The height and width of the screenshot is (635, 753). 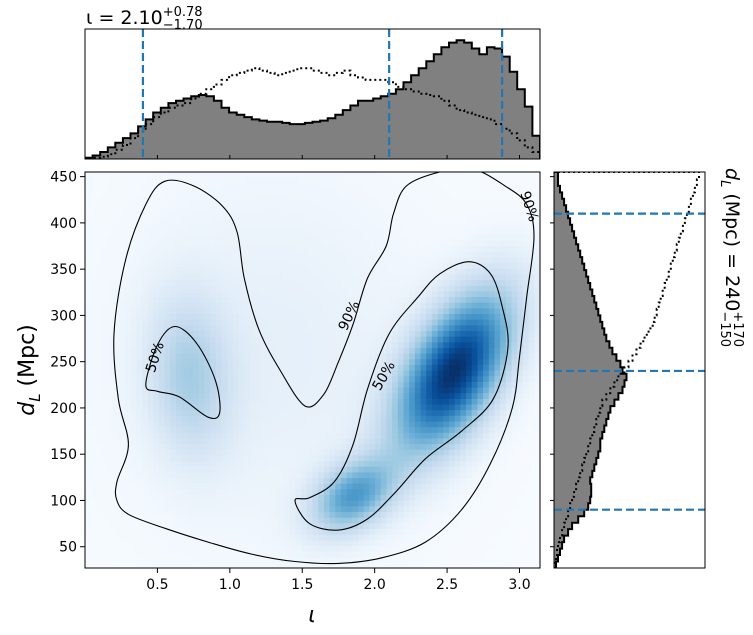 I want to click on top-shaded-histogram, so click(x=312, y=99).